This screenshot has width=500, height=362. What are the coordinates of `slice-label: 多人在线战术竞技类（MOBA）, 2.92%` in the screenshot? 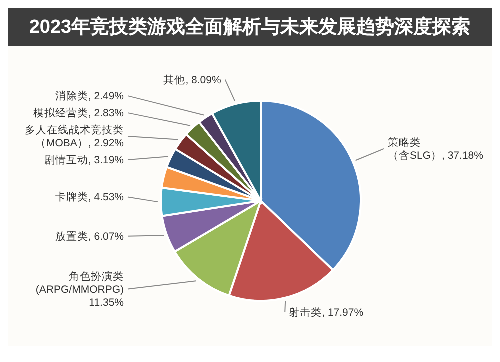 It's located at (74, 137).